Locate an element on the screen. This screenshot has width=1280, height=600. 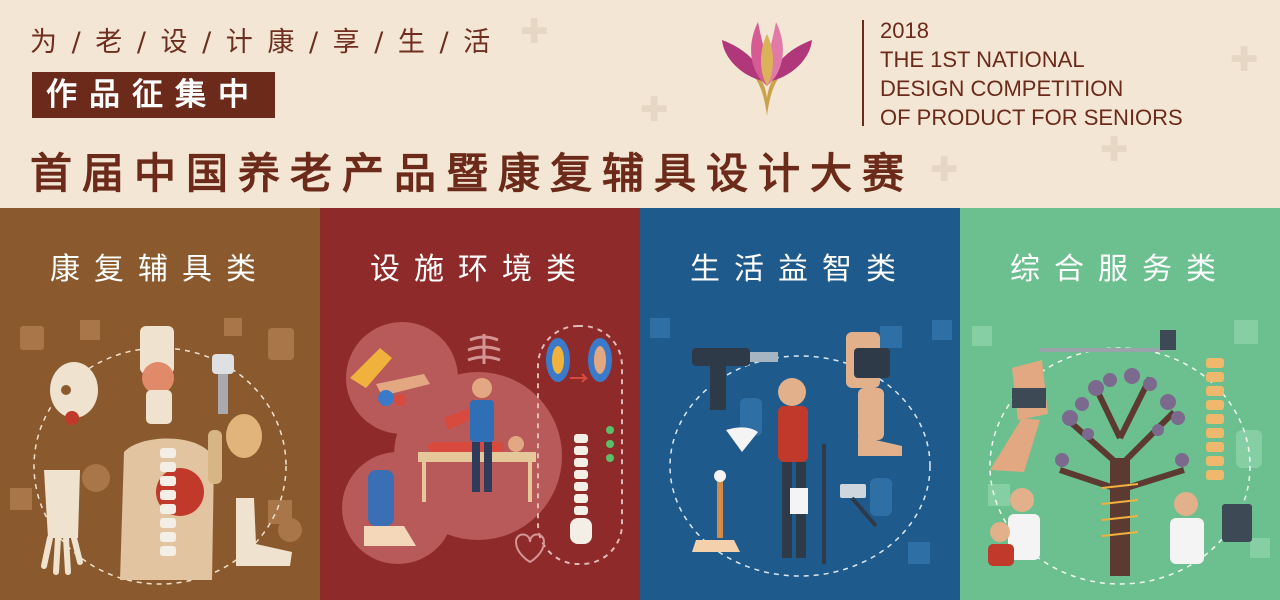
category-title: 综合服务类 is located at coordinates (1120, 269).